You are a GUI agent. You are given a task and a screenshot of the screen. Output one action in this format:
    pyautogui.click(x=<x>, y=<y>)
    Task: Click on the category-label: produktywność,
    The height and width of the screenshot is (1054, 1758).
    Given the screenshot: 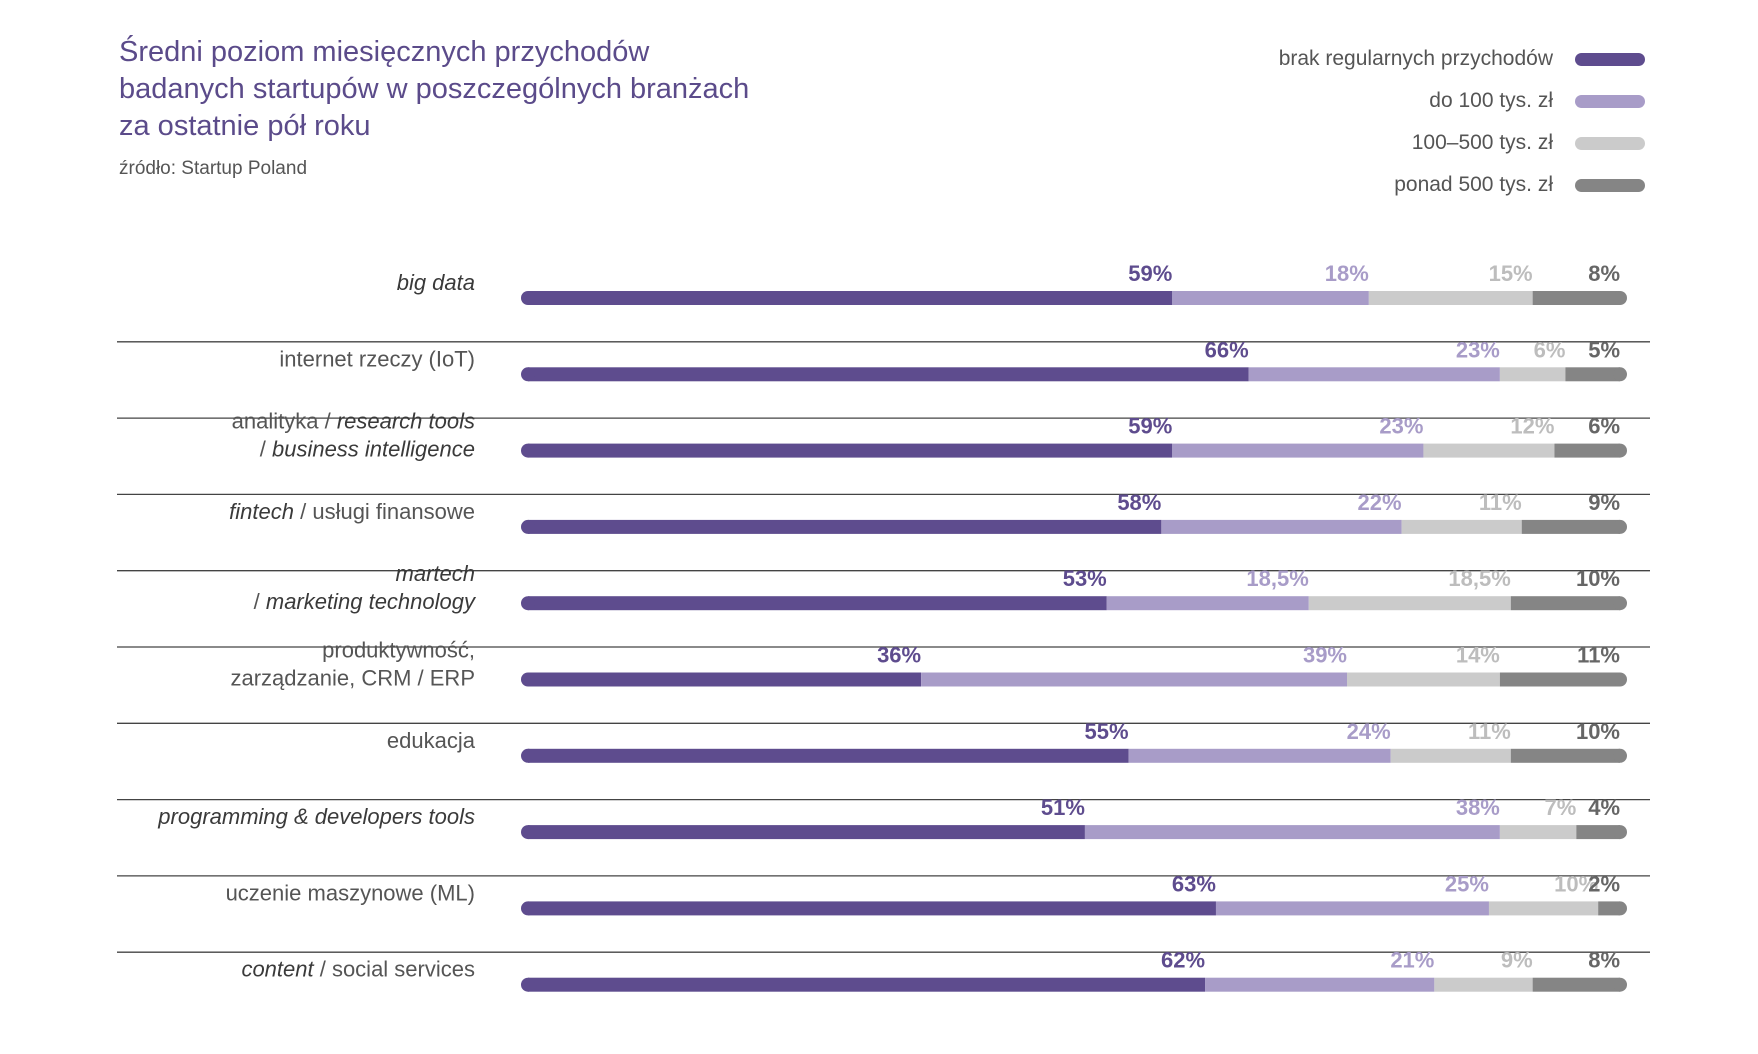 What is the action you would take?
    pyautogui.click(x=398, y=650)
    